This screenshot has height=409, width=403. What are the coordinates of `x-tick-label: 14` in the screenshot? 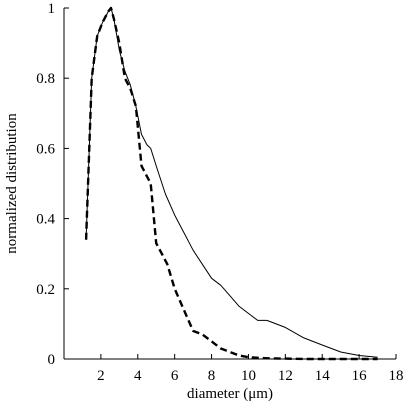 It's located at (323, 376).